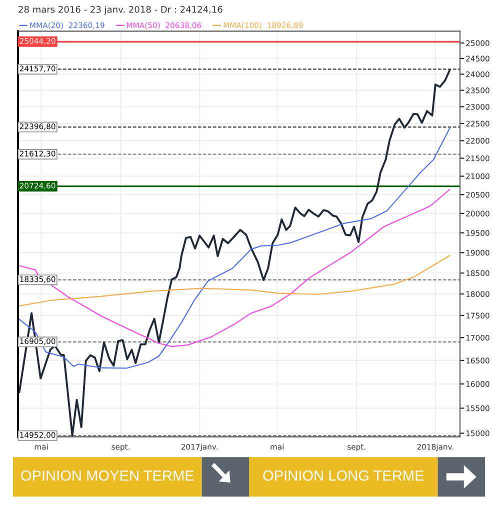 The image size is (500, 520). I want to click on text: OPINION MOYEN TERME, so click(107, 475).